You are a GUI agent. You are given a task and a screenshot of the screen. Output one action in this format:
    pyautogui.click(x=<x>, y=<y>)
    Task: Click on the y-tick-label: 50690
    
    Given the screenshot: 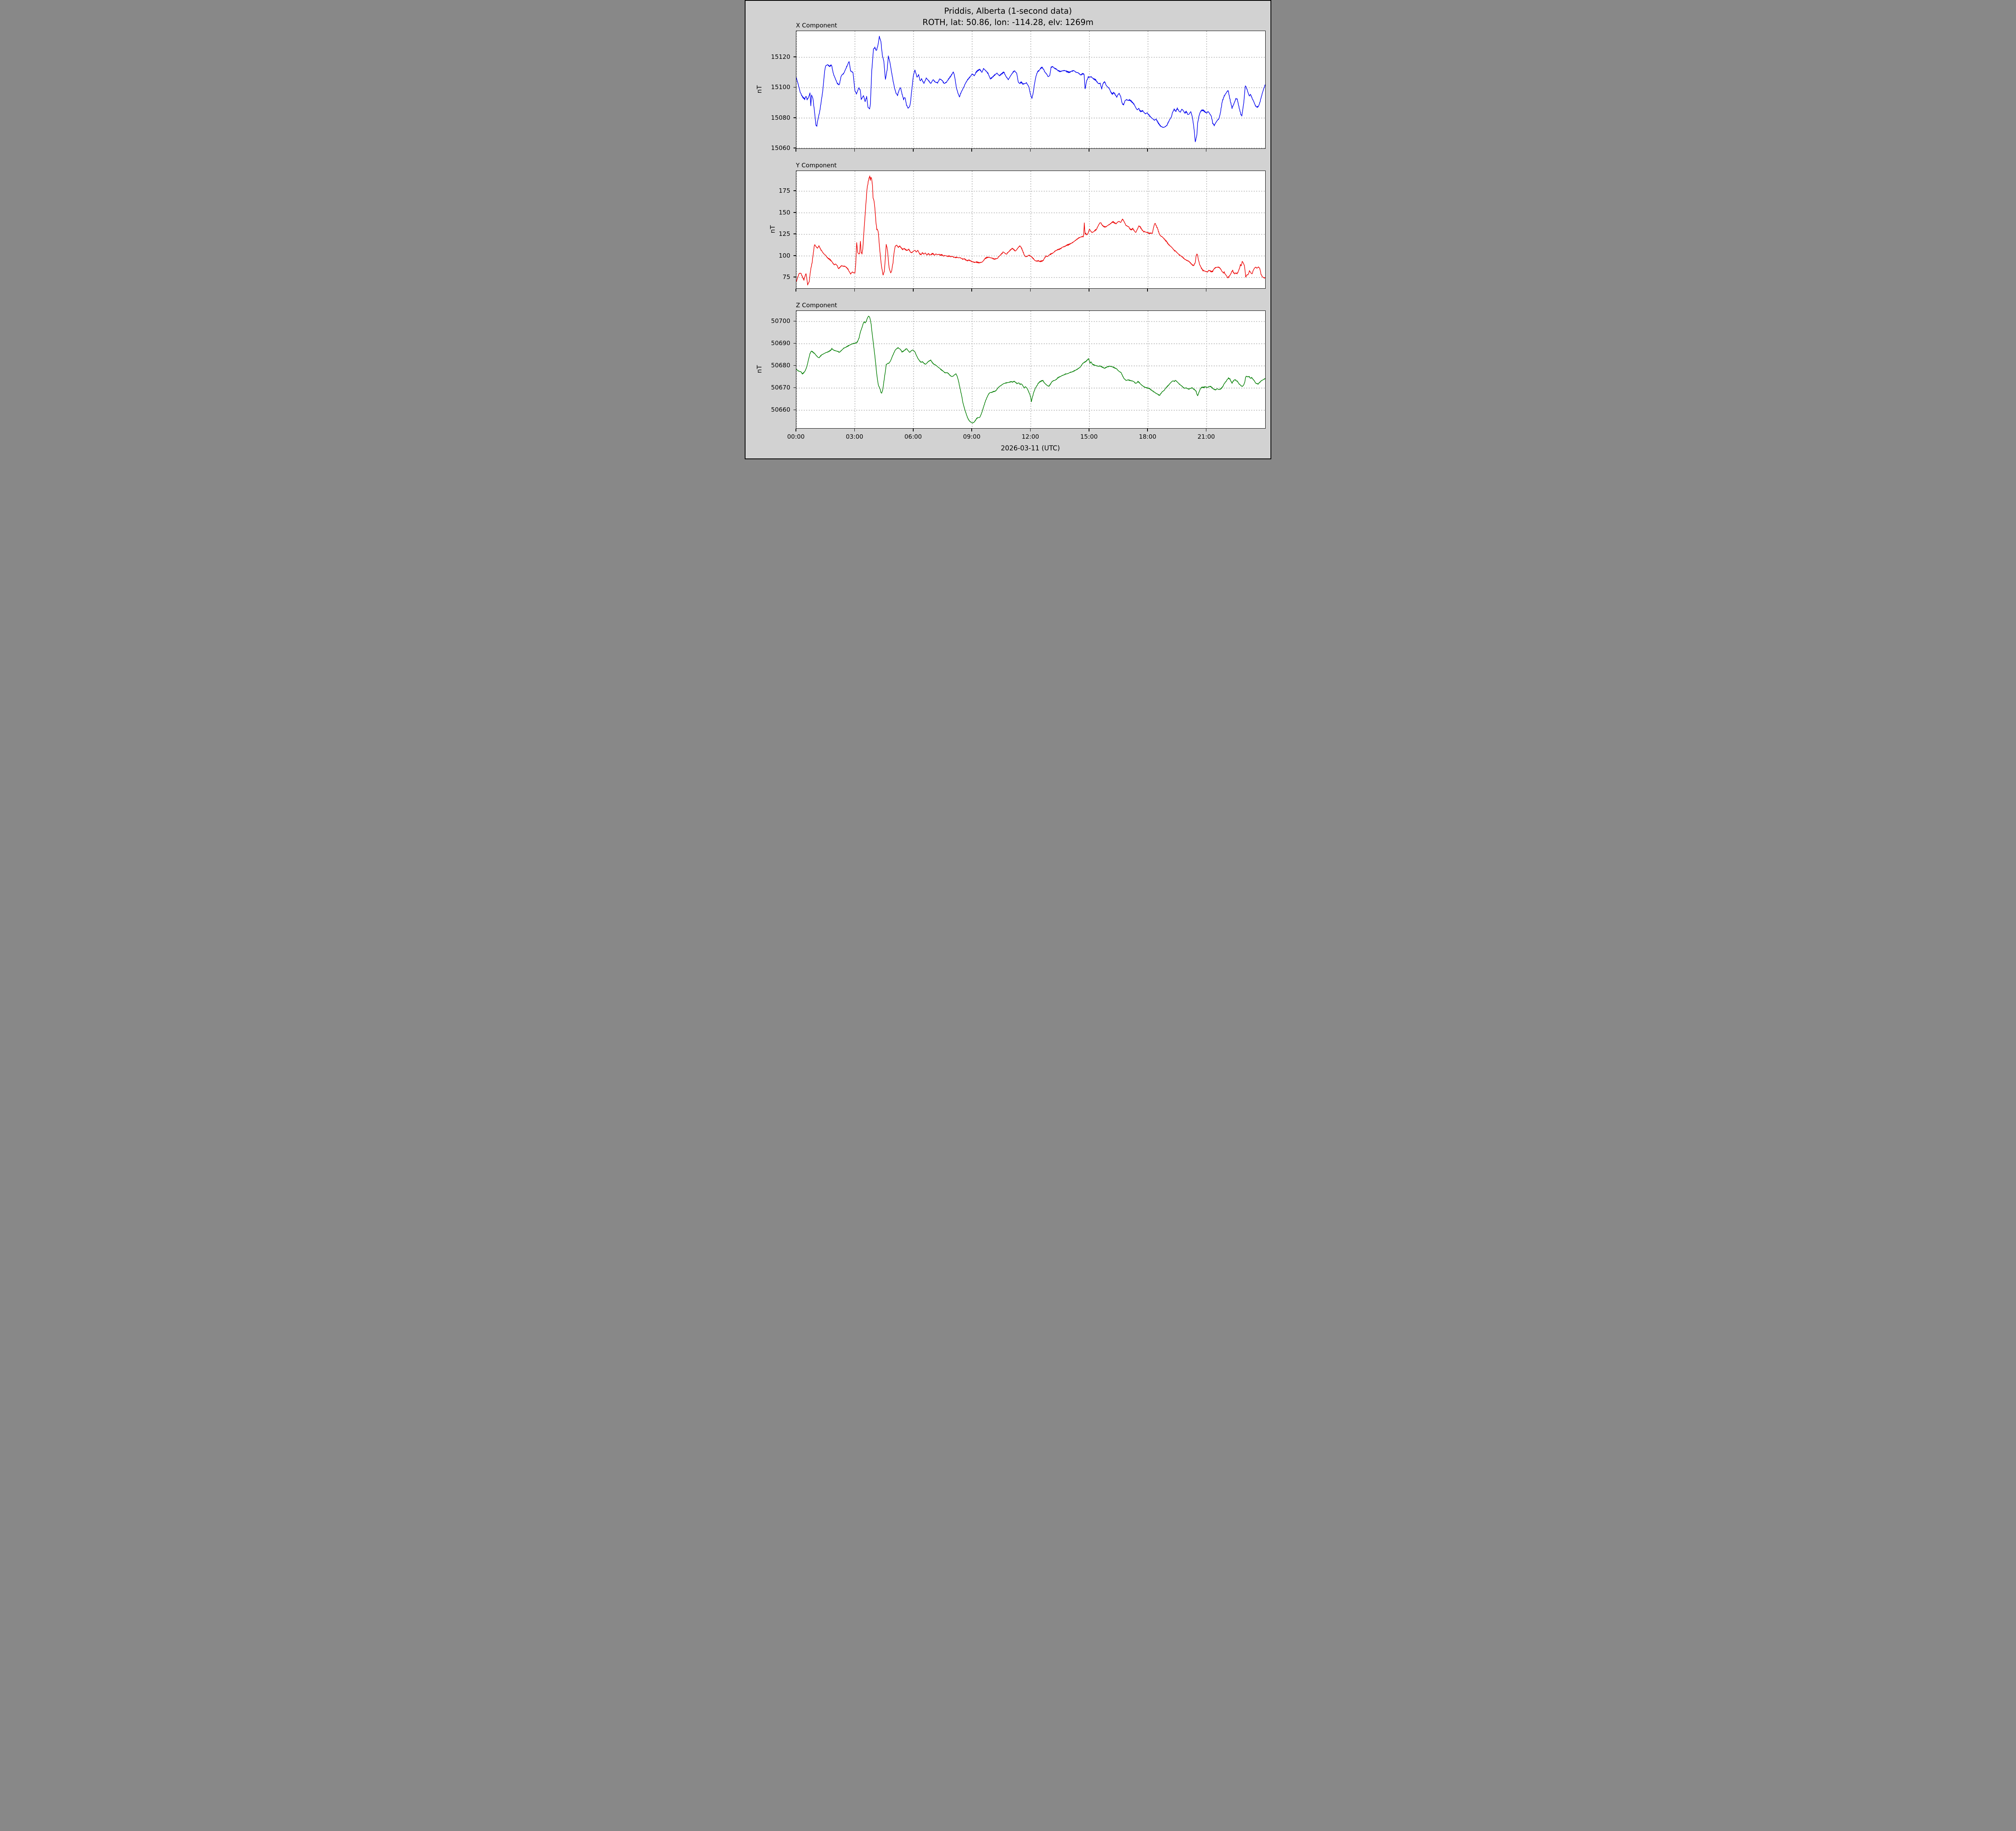 What is the action you would take?
    pyautogui.click(x=780, y=343)
    